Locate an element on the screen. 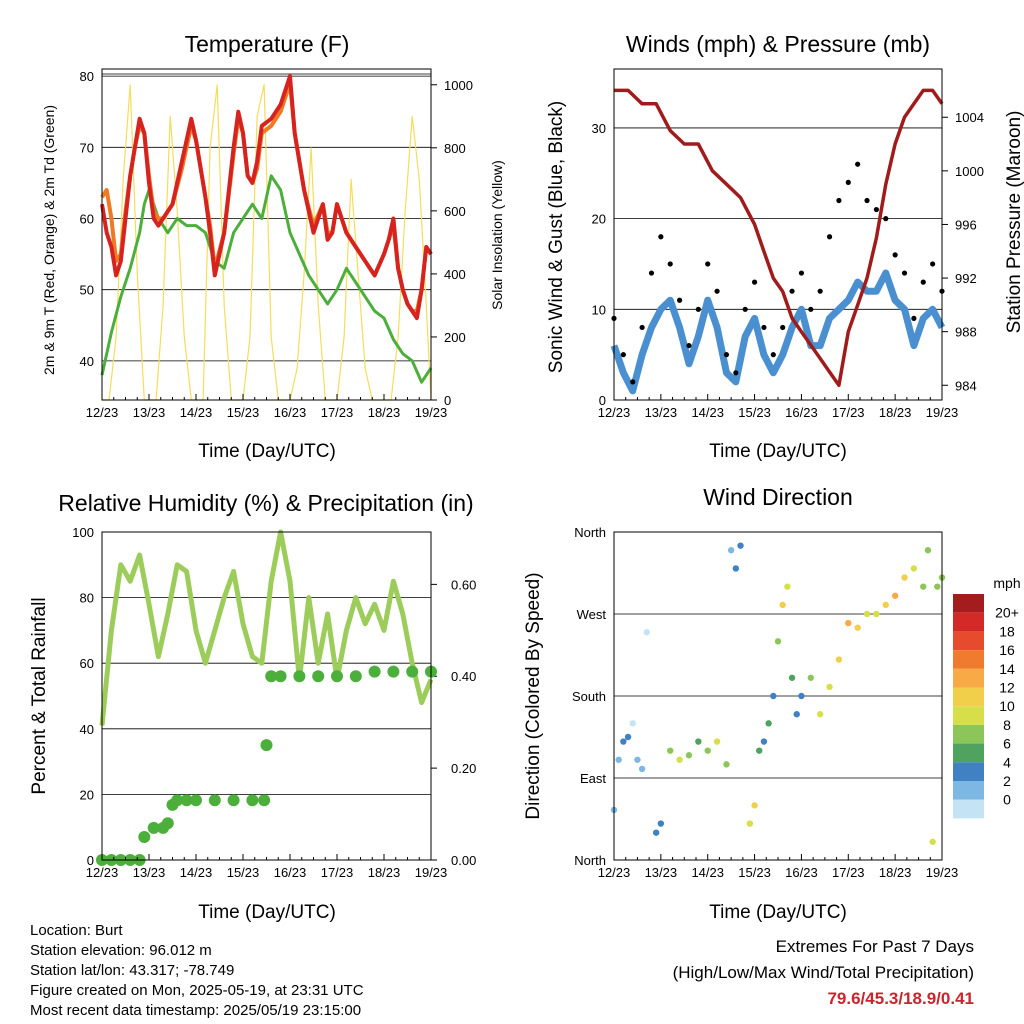 Image resolution: width=1024 pixels, height=1024 pixels. y2-tick-label: 0.20 is located at coordinates (463, 768).